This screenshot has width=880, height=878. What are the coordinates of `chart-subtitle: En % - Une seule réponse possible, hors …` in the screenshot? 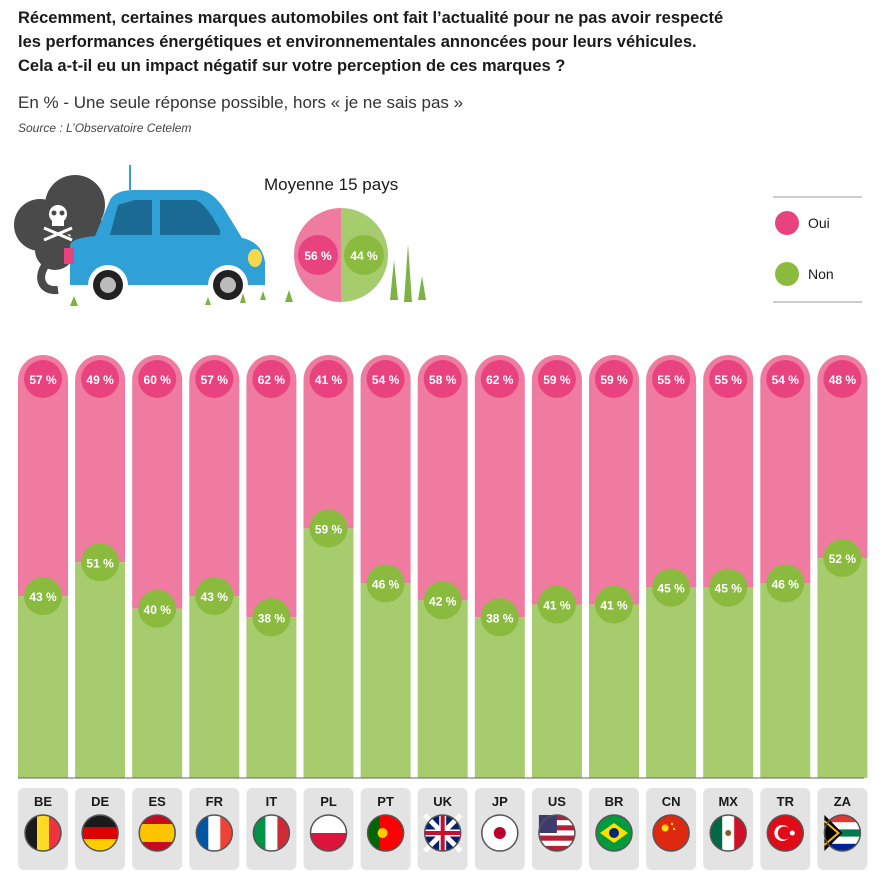 It's located at (241, 102).